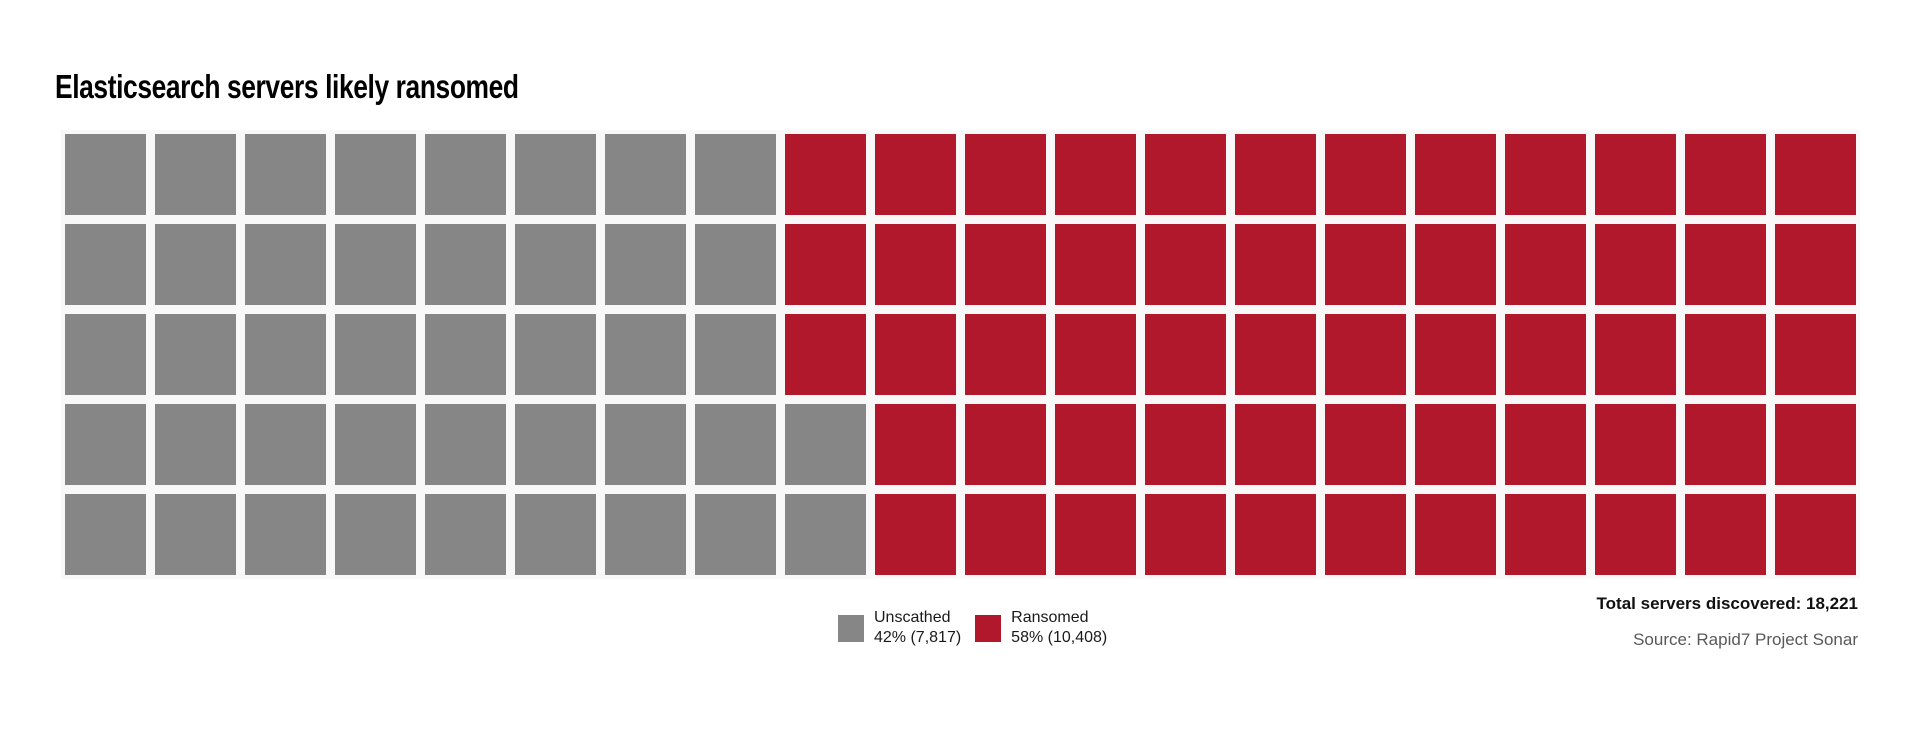 The width and height of the screenshot is (1920, 738). Describe the element at coordinates (851, 628) in the screenshot. I see `legend-swatch-unscathed` at that location.